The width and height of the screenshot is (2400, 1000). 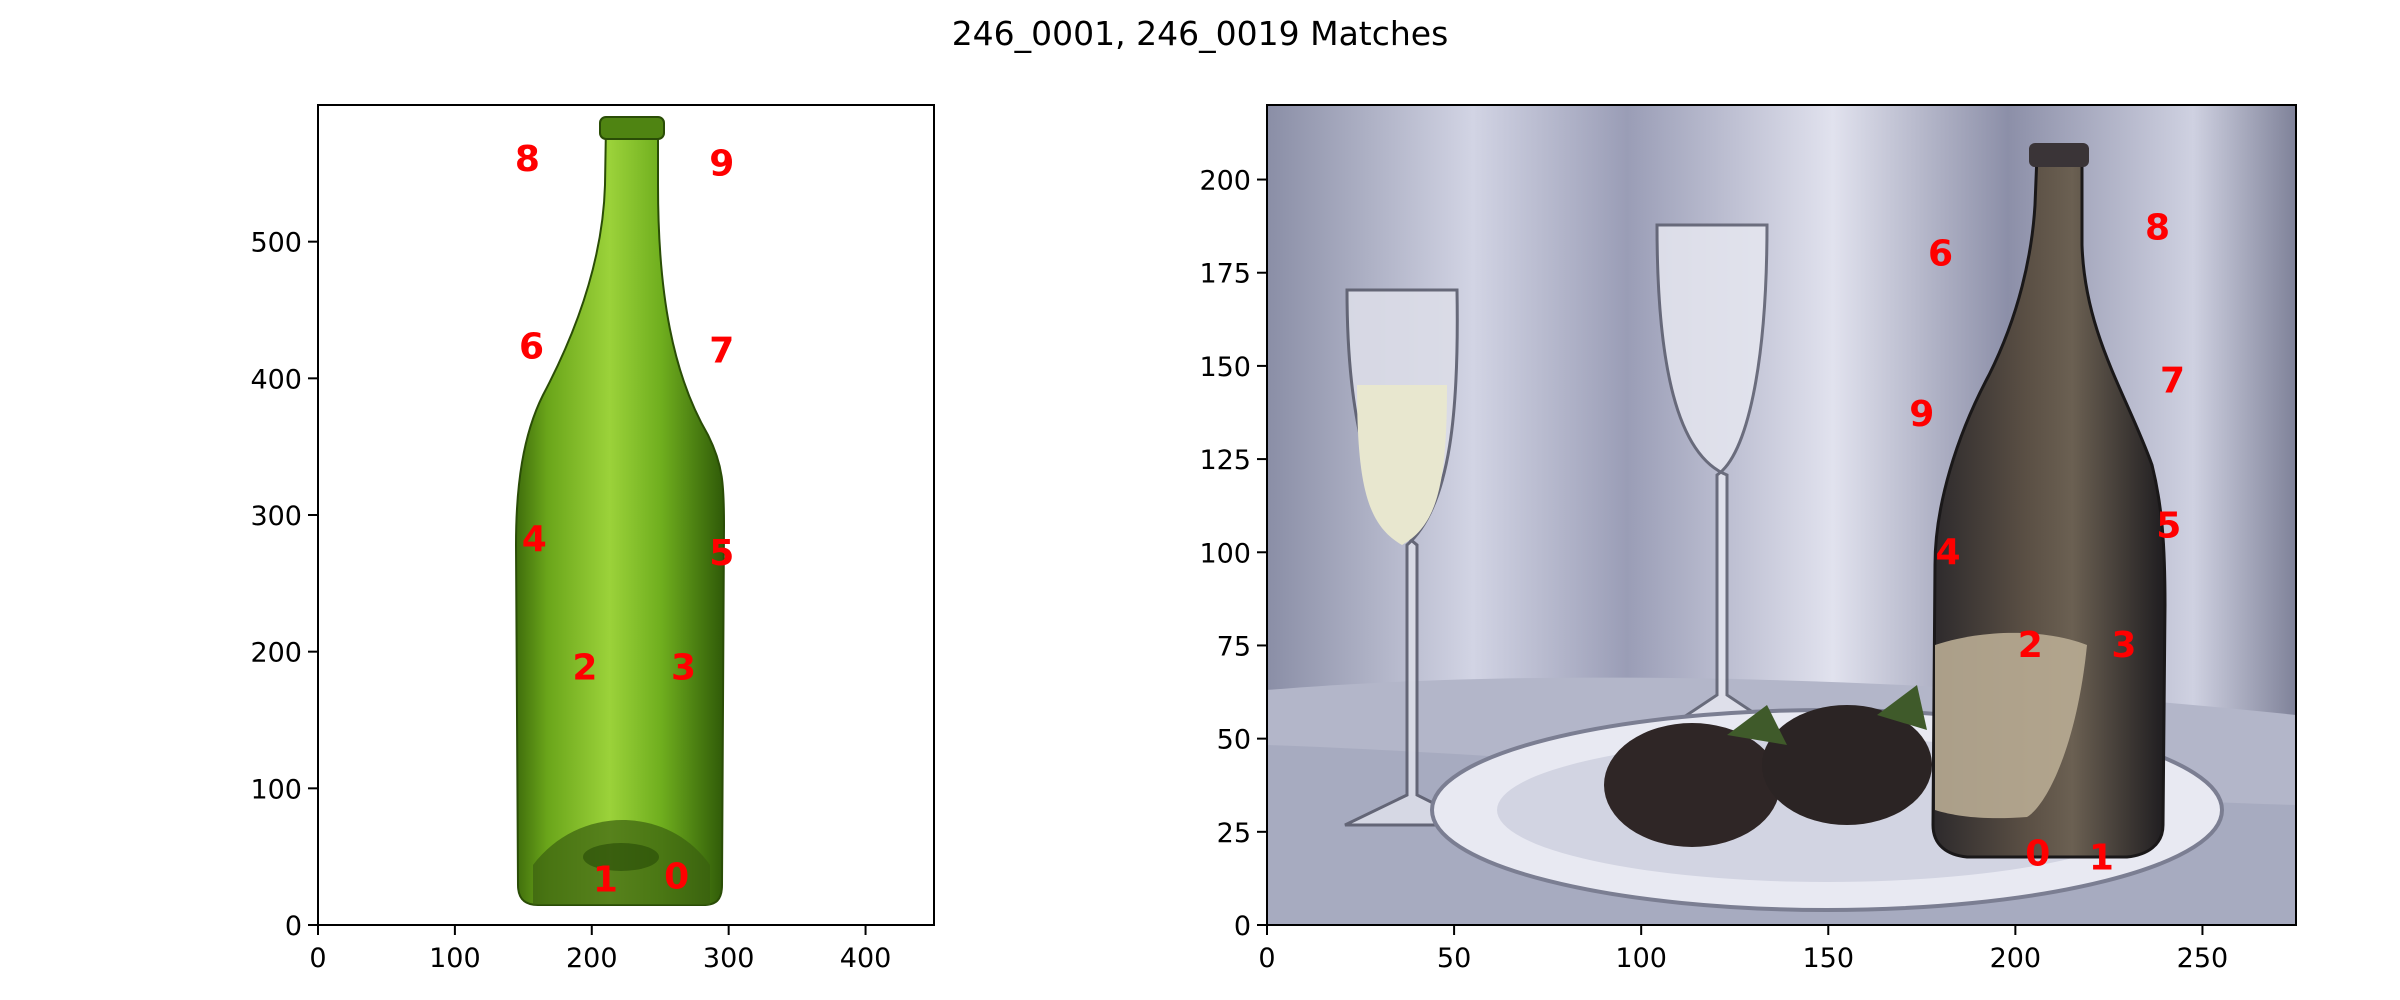 What do you see at coordinates (1225, 274) in the screenshot?
I see `y-tick-label: 175` at bounding box center [1225, 274].